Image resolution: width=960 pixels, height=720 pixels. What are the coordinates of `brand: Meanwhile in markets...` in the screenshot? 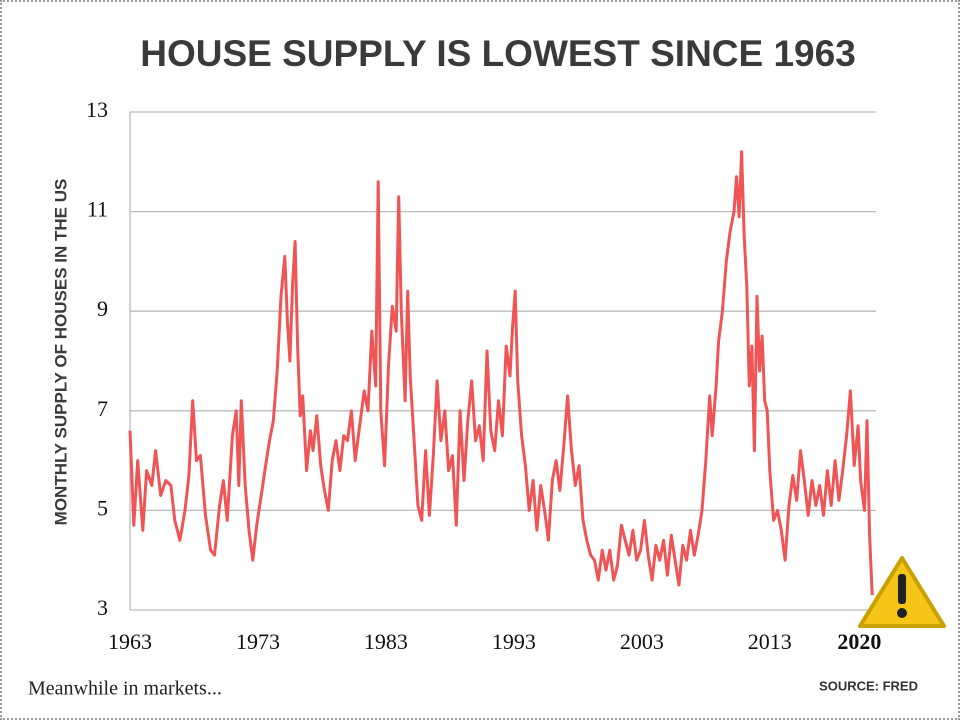 It's located at (125, 689).